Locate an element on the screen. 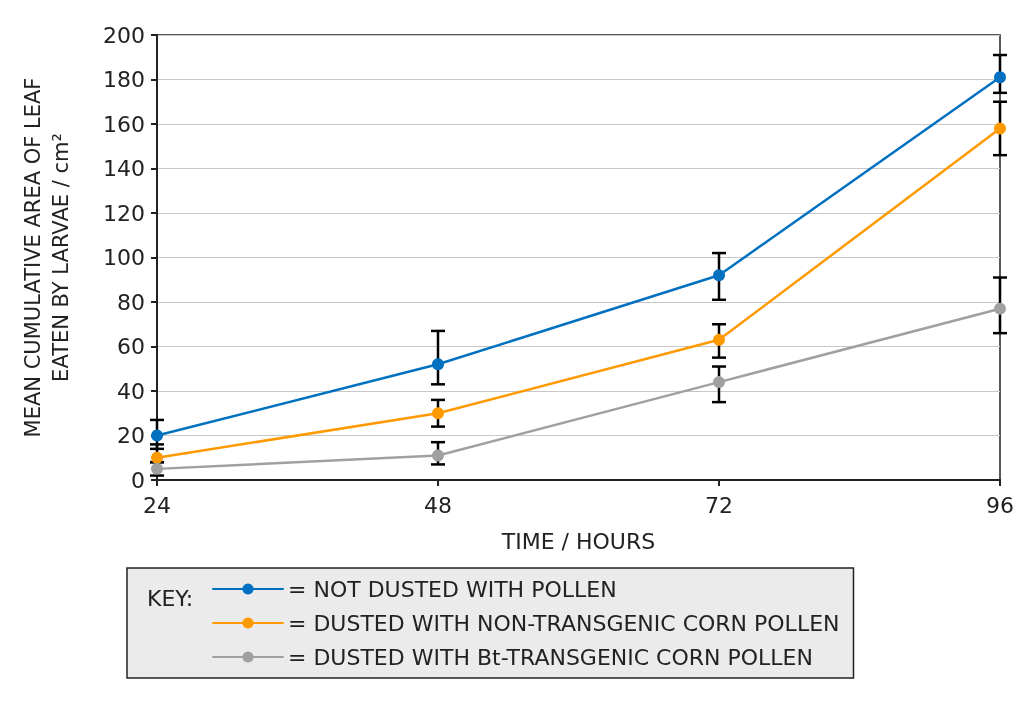 This screenshot has height=704, width=1017. y-tick-label: 40 is located at coordinates (131, 391).